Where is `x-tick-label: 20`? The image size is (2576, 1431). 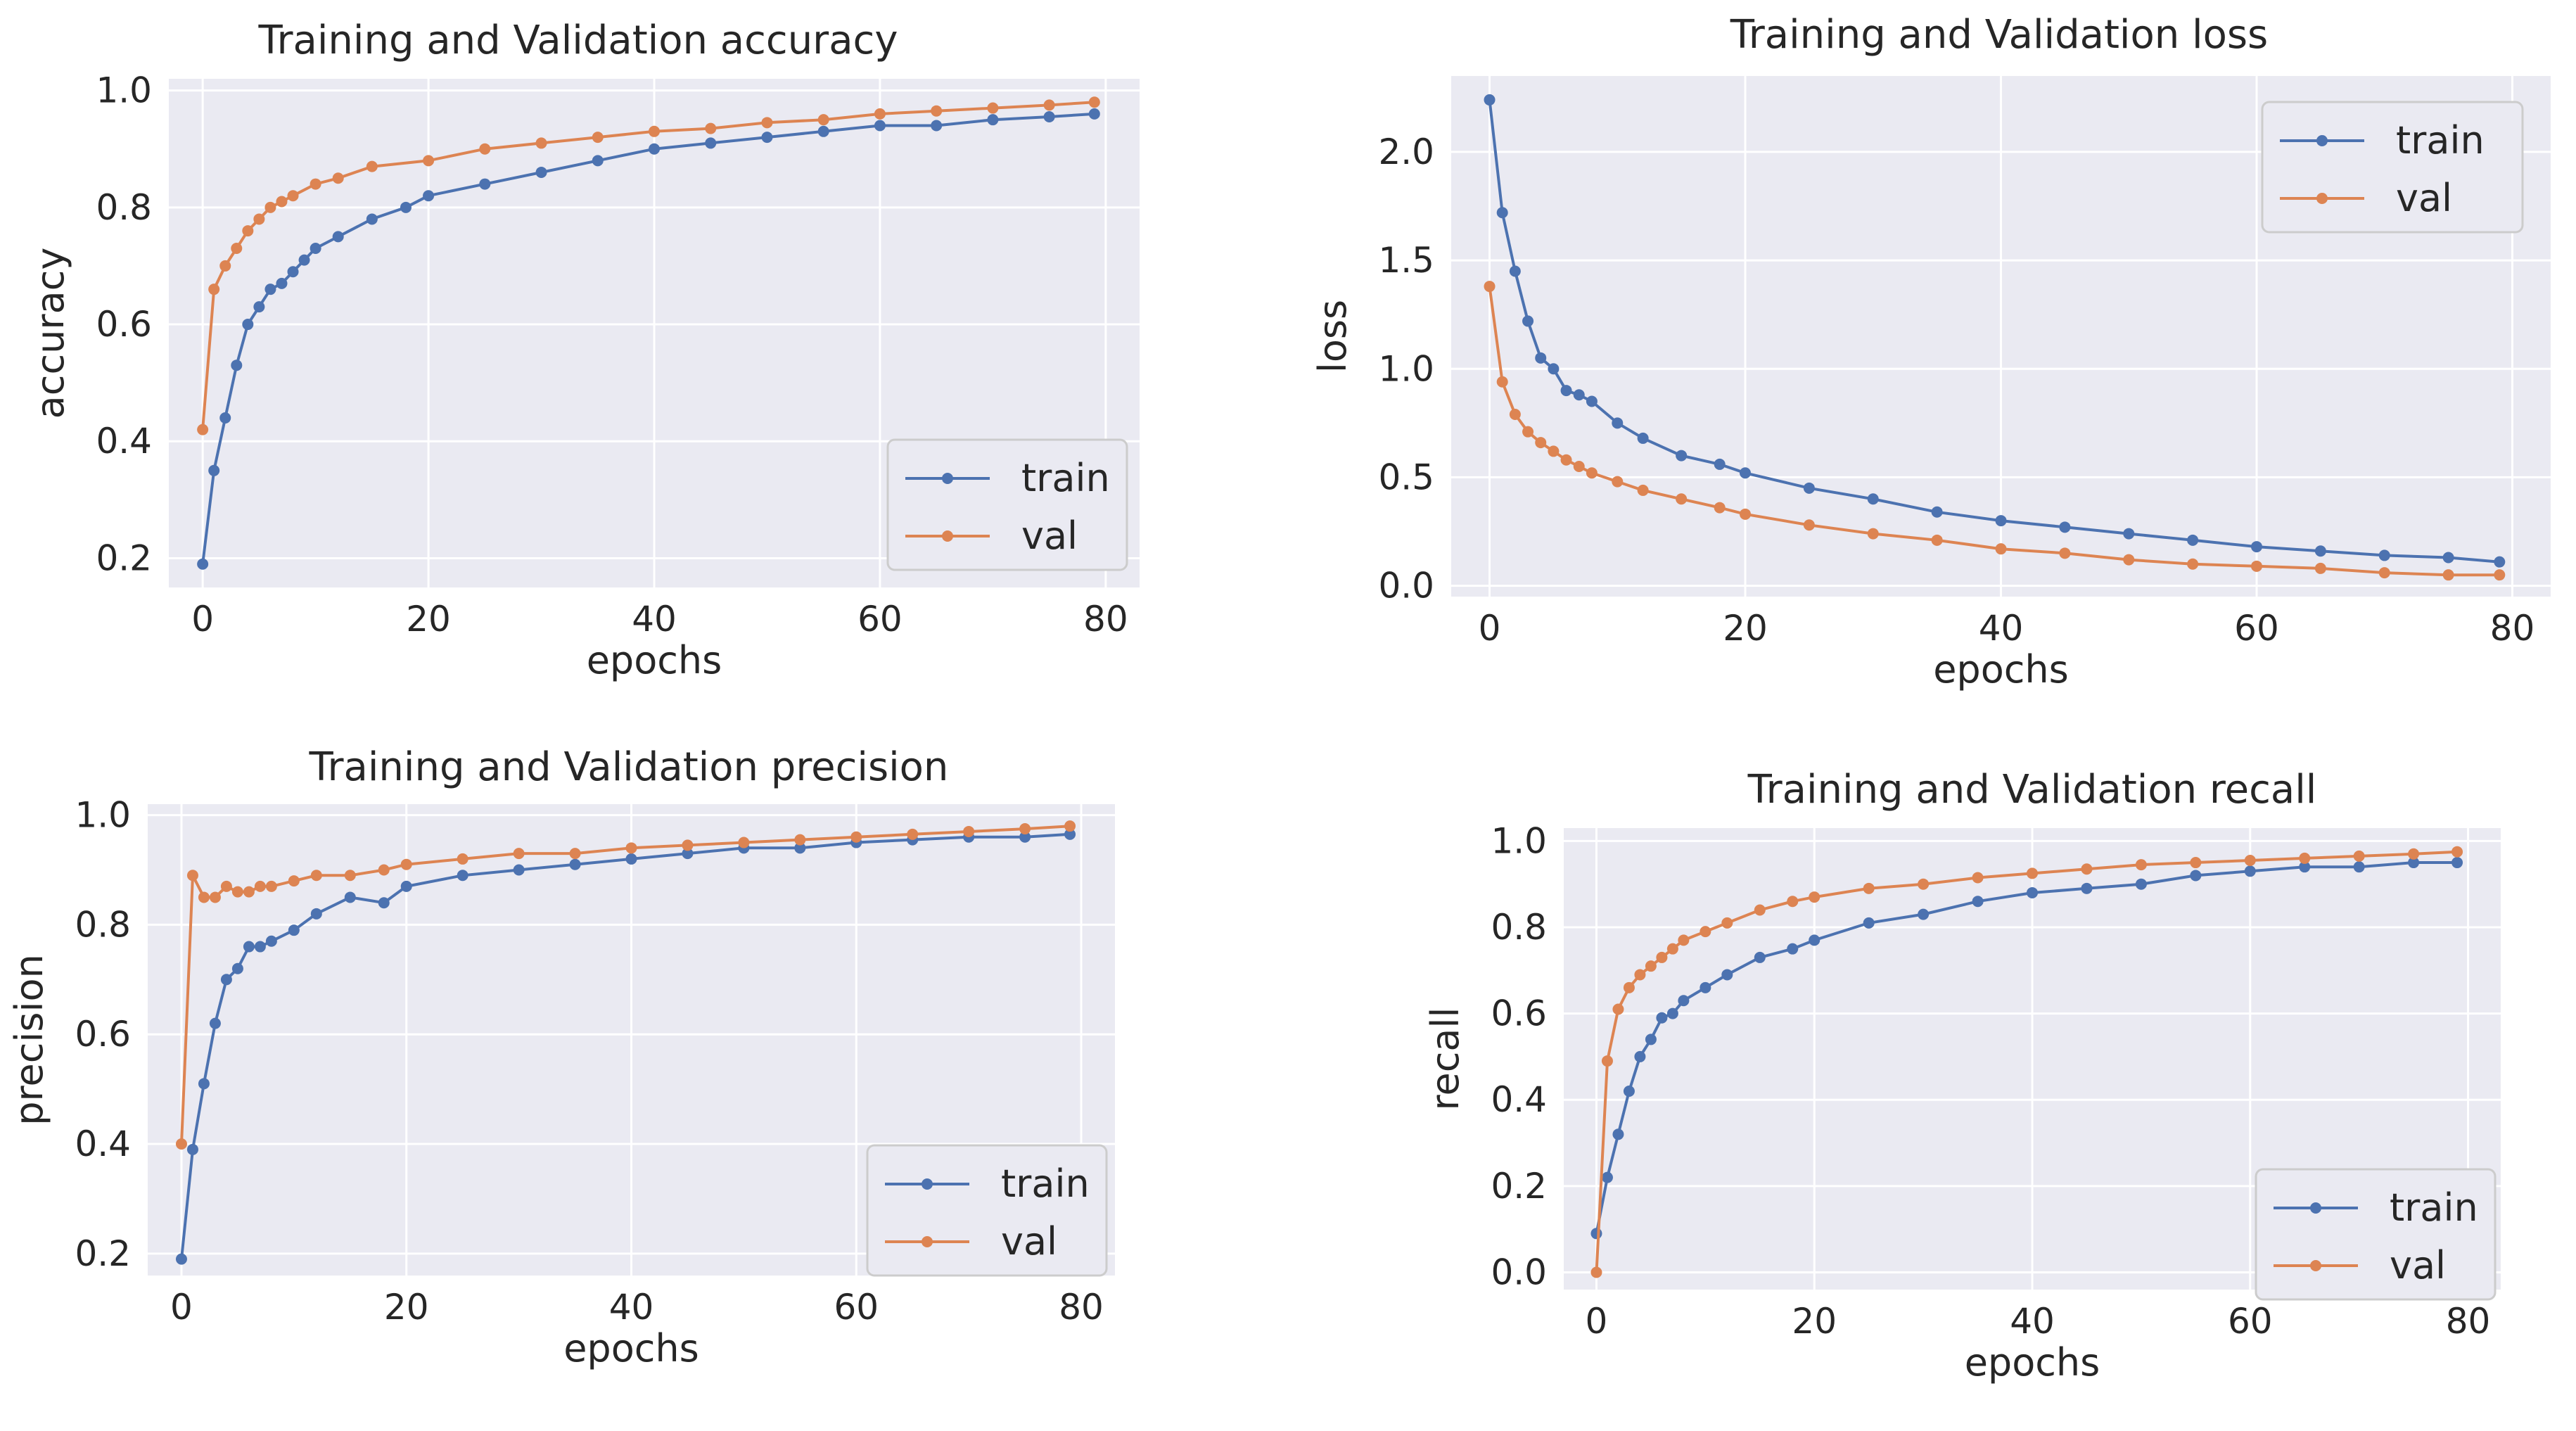
x-tick-label: 20 is located at coordinates (1814, 1321).